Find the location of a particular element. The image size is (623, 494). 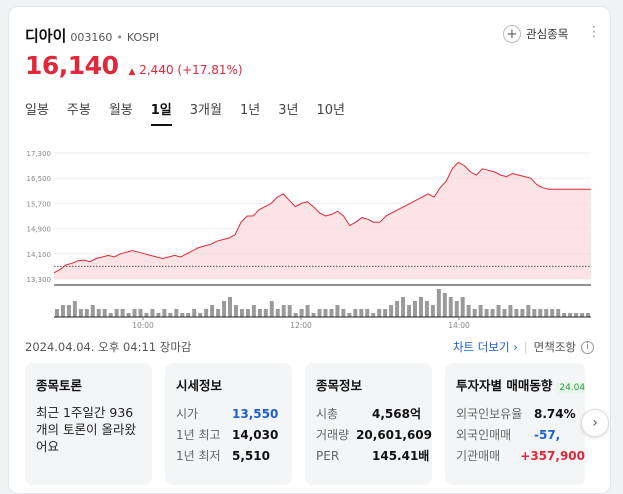

chart-more-link: 차트 더보기 › is located at coordinates (485, 347).